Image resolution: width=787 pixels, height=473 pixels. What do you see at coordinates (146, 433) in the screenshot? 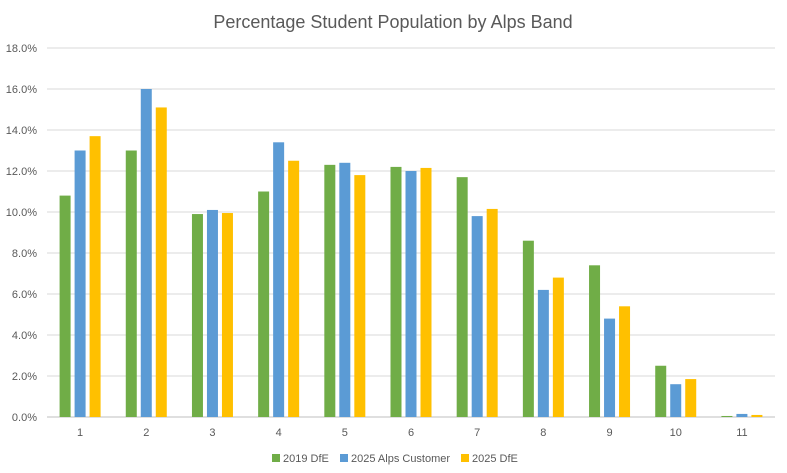
I see `x-tick-label: 2` at bounding box center [146, 433].